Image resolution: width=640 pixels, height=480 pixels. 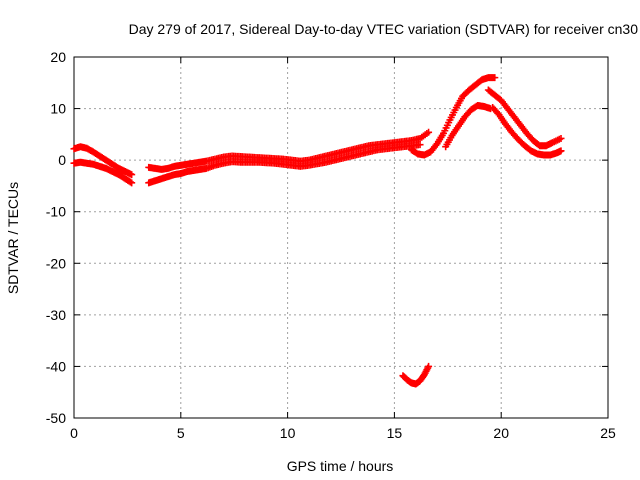 I want to click on y-tick-label: -30, so click(x=56, y=315).